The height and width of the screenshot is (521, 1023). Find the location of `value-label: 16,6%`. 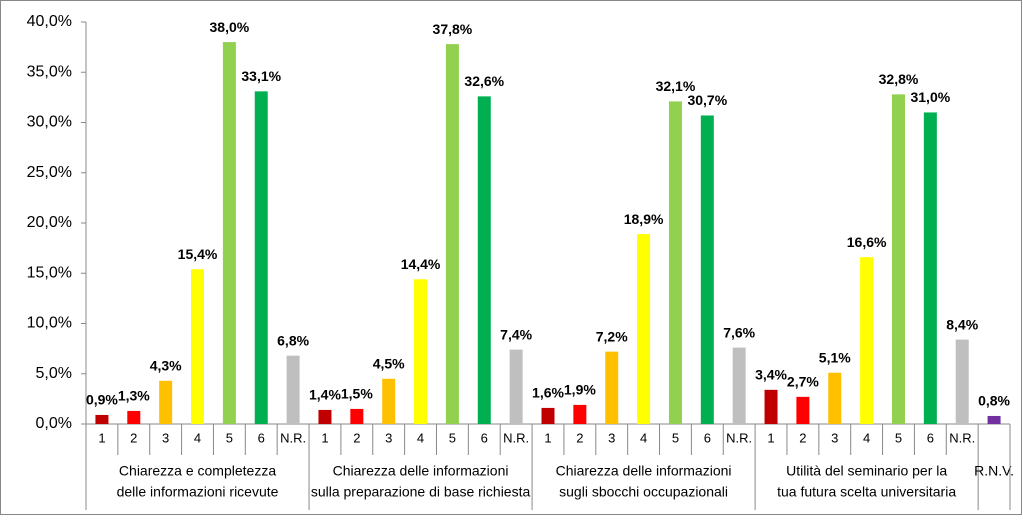

value-label: 16,6% is located at coordinates (867, 242).